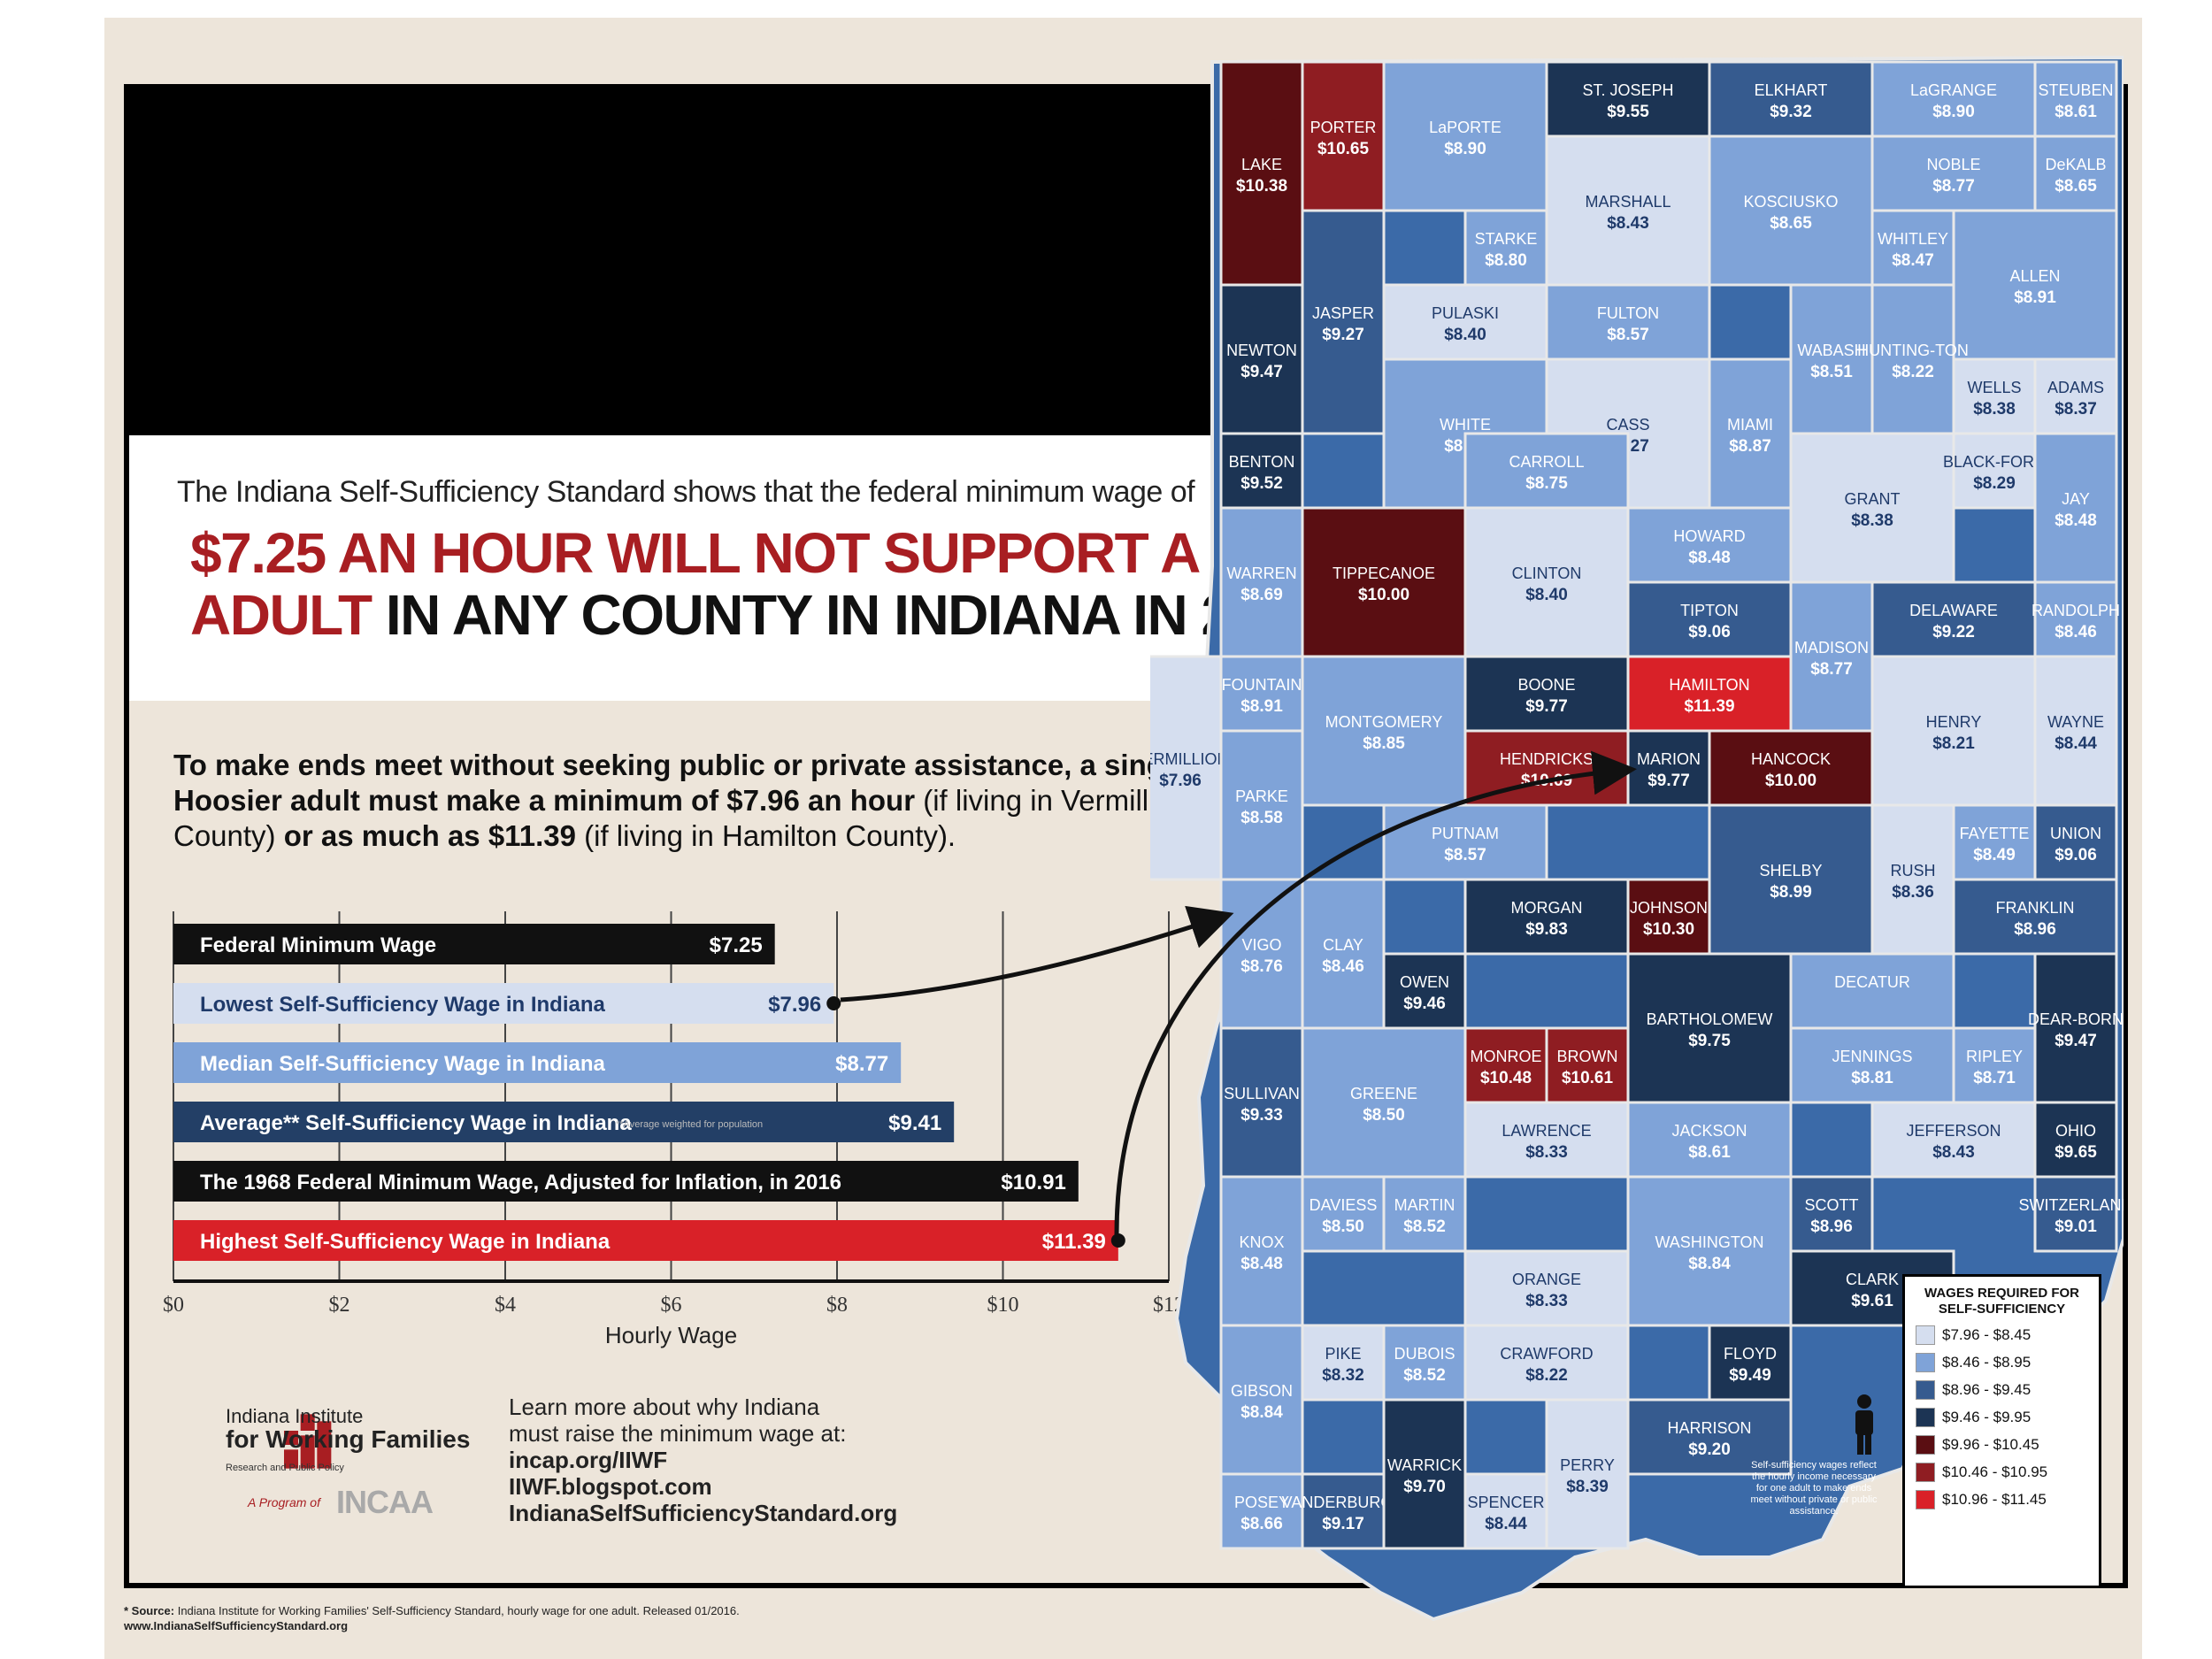  Describe the element at coordinates (1261, 1264) in the screenshot. I see `county-wage: $8.48` at that location.